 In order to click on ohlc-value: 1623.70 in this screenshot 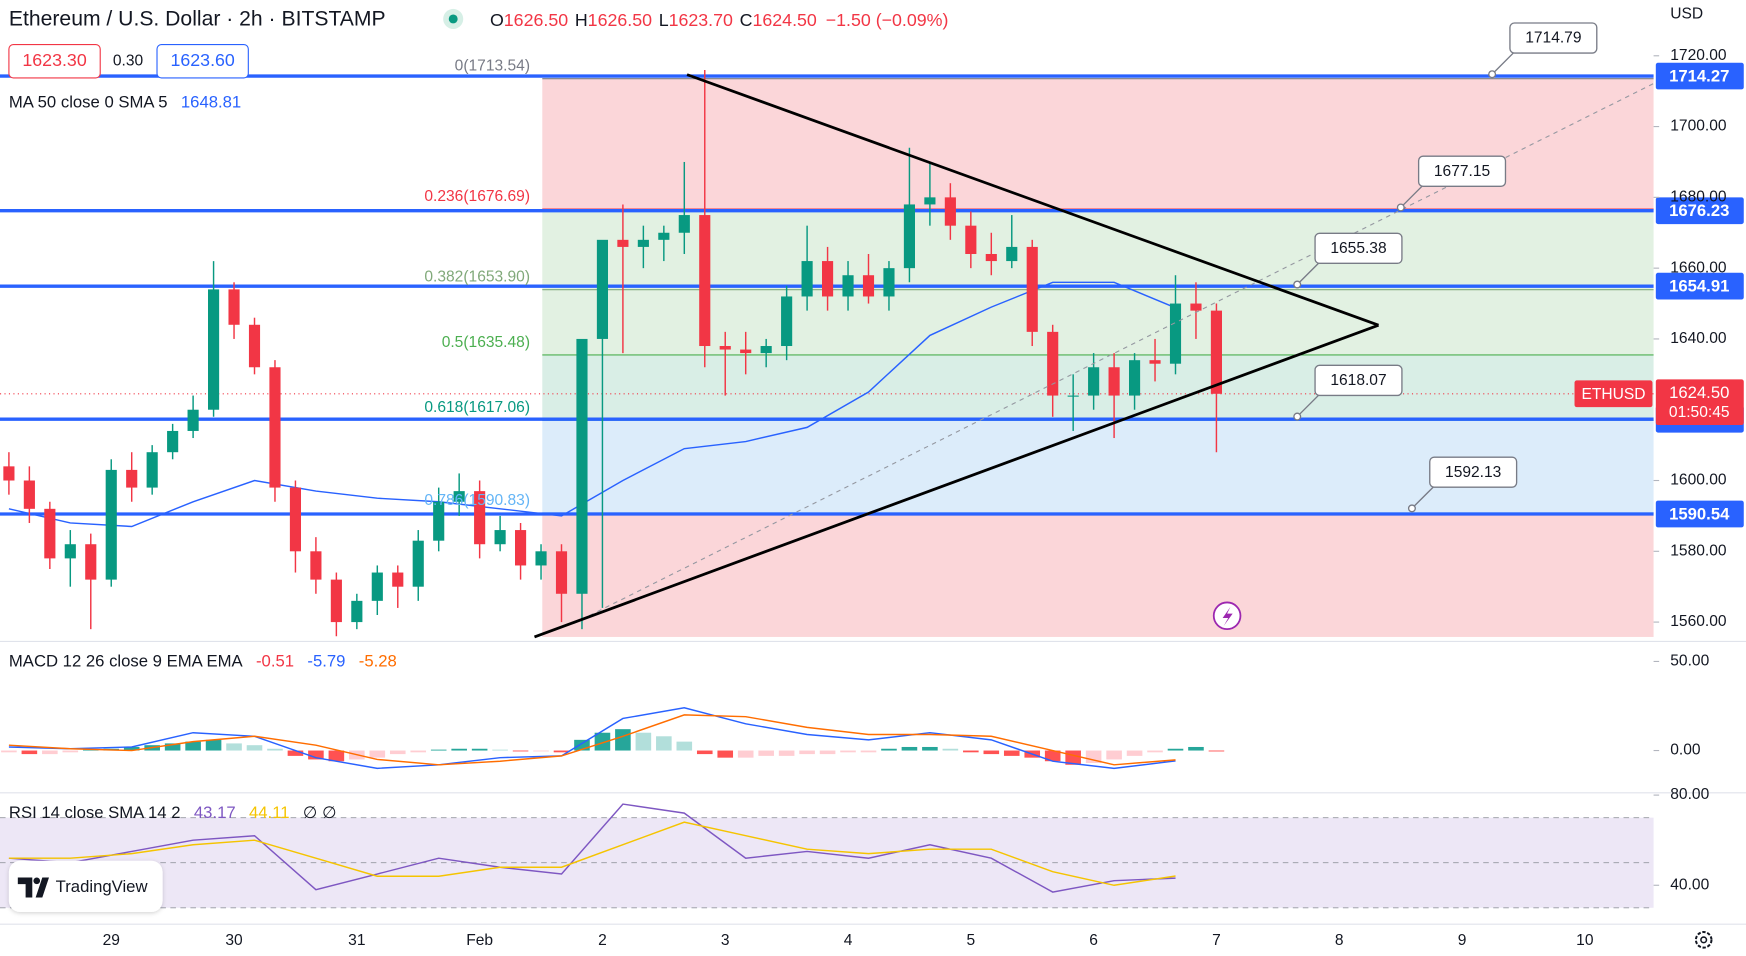, I will do `click(701, 20)`.